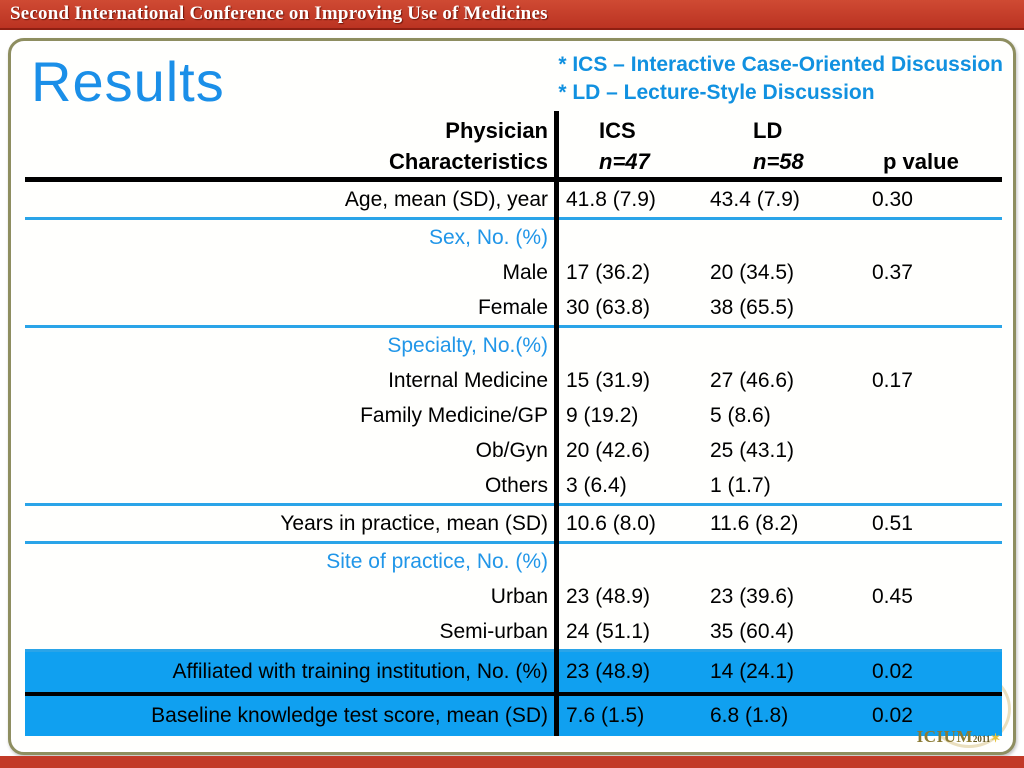 Image resolution: width=1024 pixels, height=768 pixels. Describe the element at coordinates (349, 715) in the screenshot. I see `cell-label: Baseline knowledge test score, mean (SD)` at that location.